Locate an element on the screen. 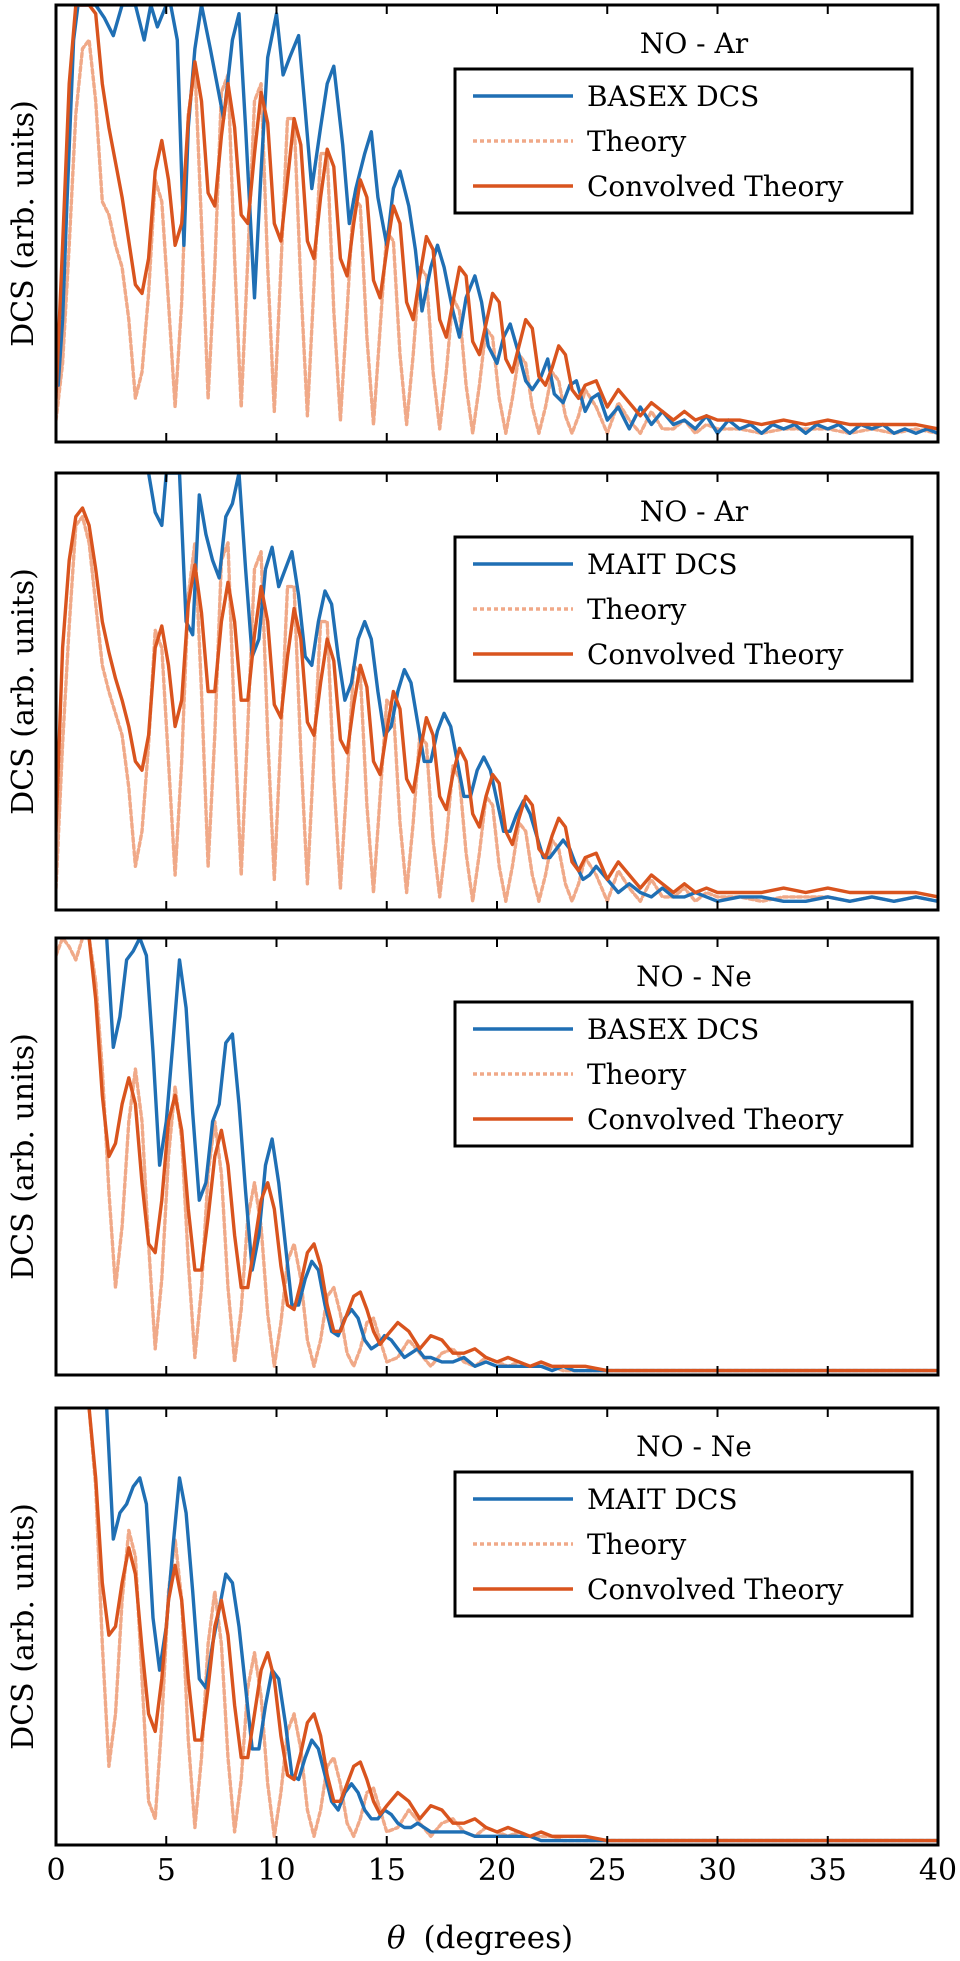  x-tick-label: 30 is located at coordinates (717, 1870).